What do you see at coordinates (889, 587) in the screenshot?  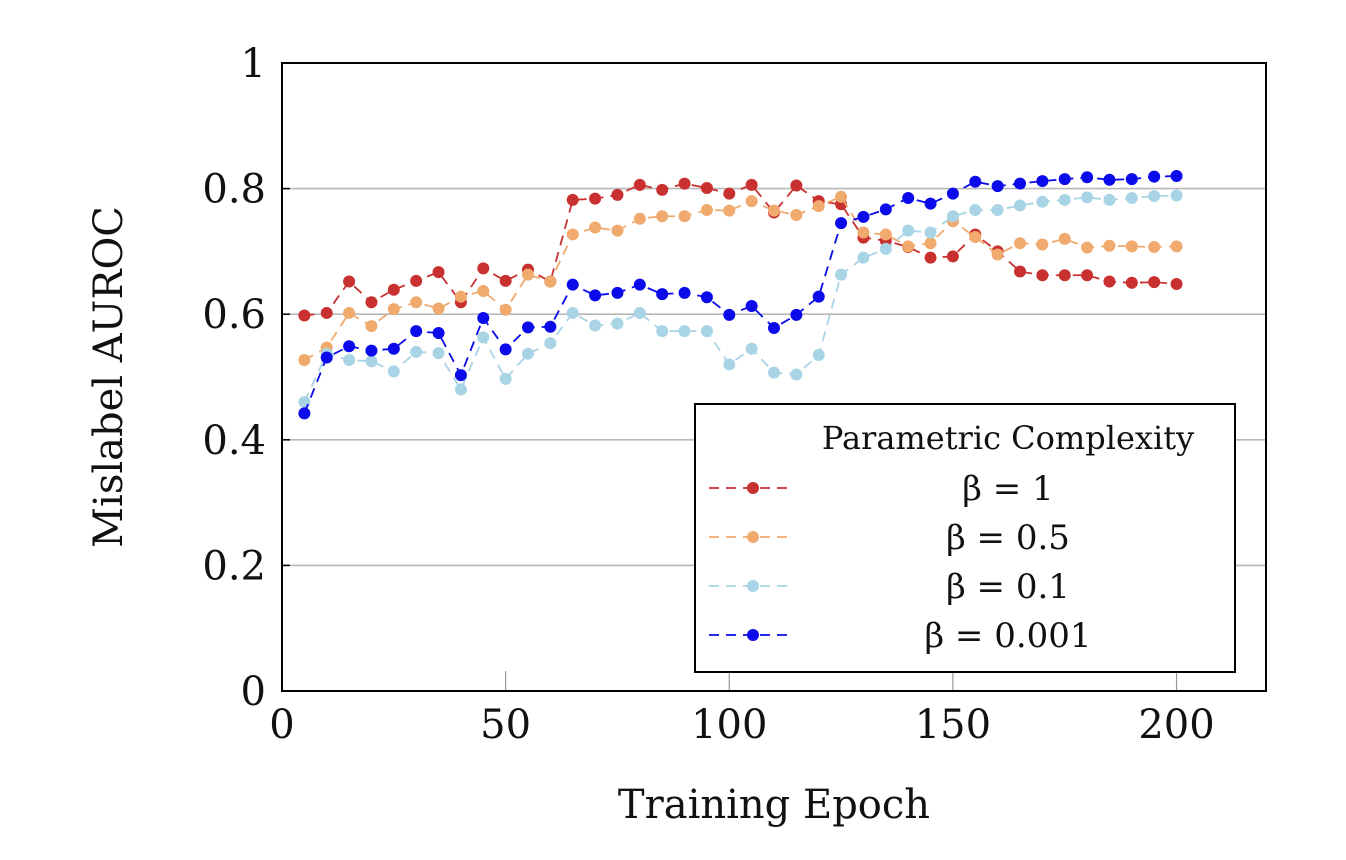 I see `legend-entry: β = 0.1` at bounding box center [889, 587].